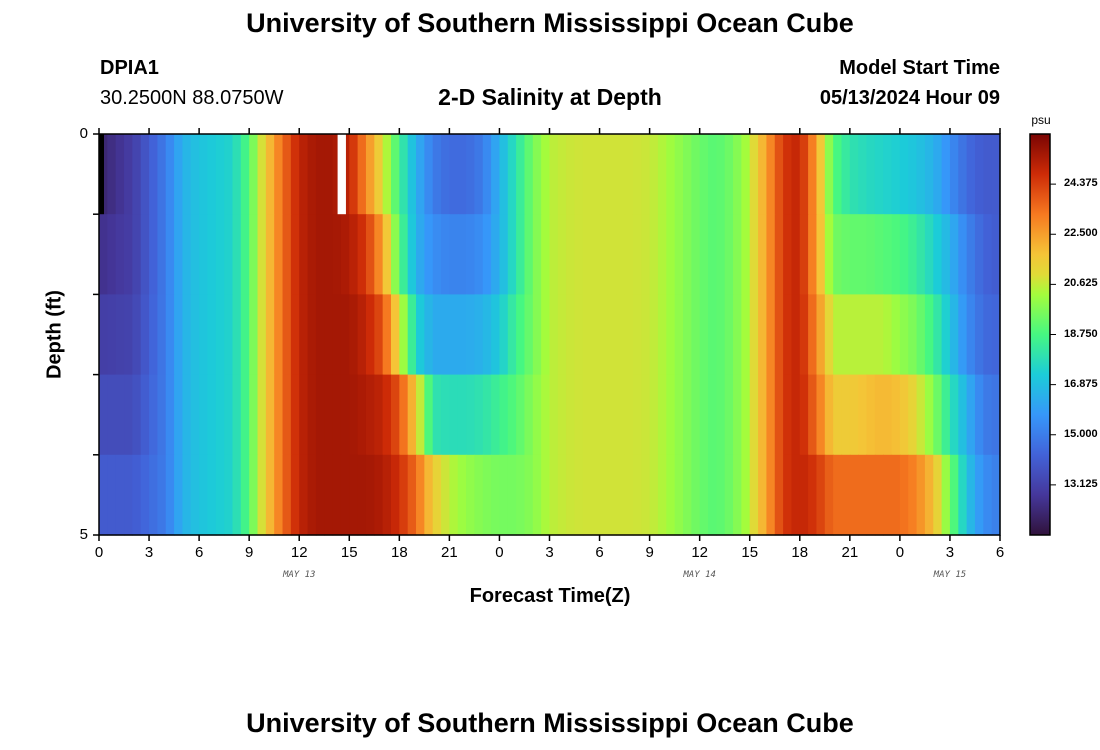 This screenshot has width=1100, height=750. I want to click on x-axis-label: Forecast Time(Z), so click(550, 596).